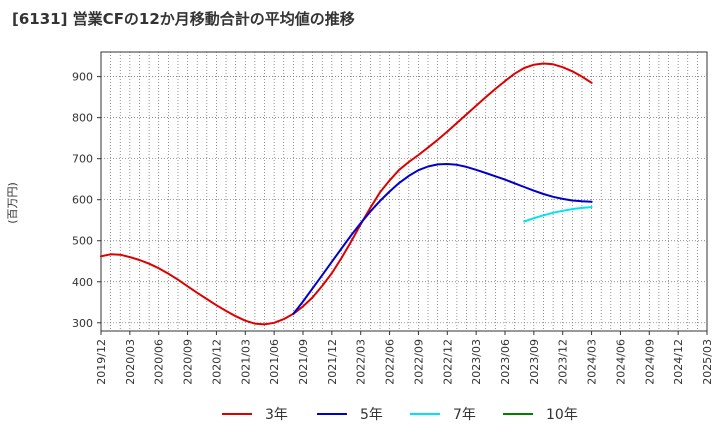 The height and width of the screenshot is (440, 720). Describe the element at coordinates (447, 362) in the screenshot. I see `x-tick-label: 2022/12` at that location.